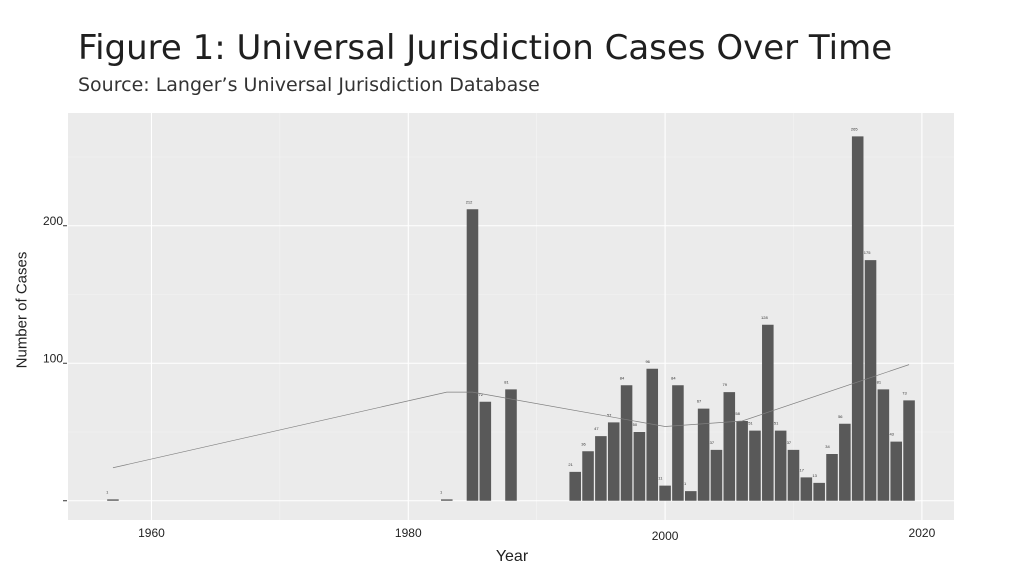 This screenshot has height=576, width=1024. What do you see at coordinates (814, 475) in the screenshot?
I see `data-label: 13` at bounding box center [814, 475].